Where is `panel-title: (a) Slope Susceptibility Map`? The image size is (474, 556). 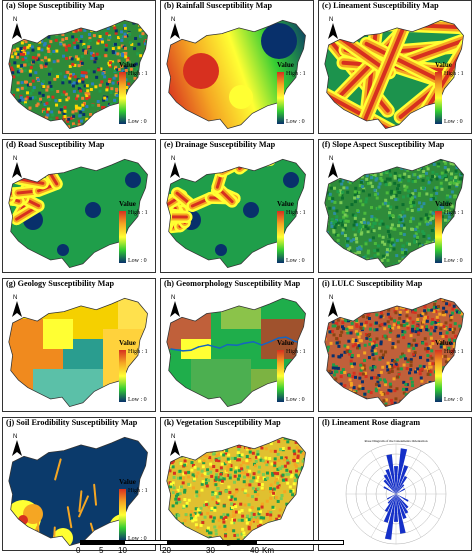
panel-title: (a) Slope Susceptibility Map is located at coordinates (55, 5).